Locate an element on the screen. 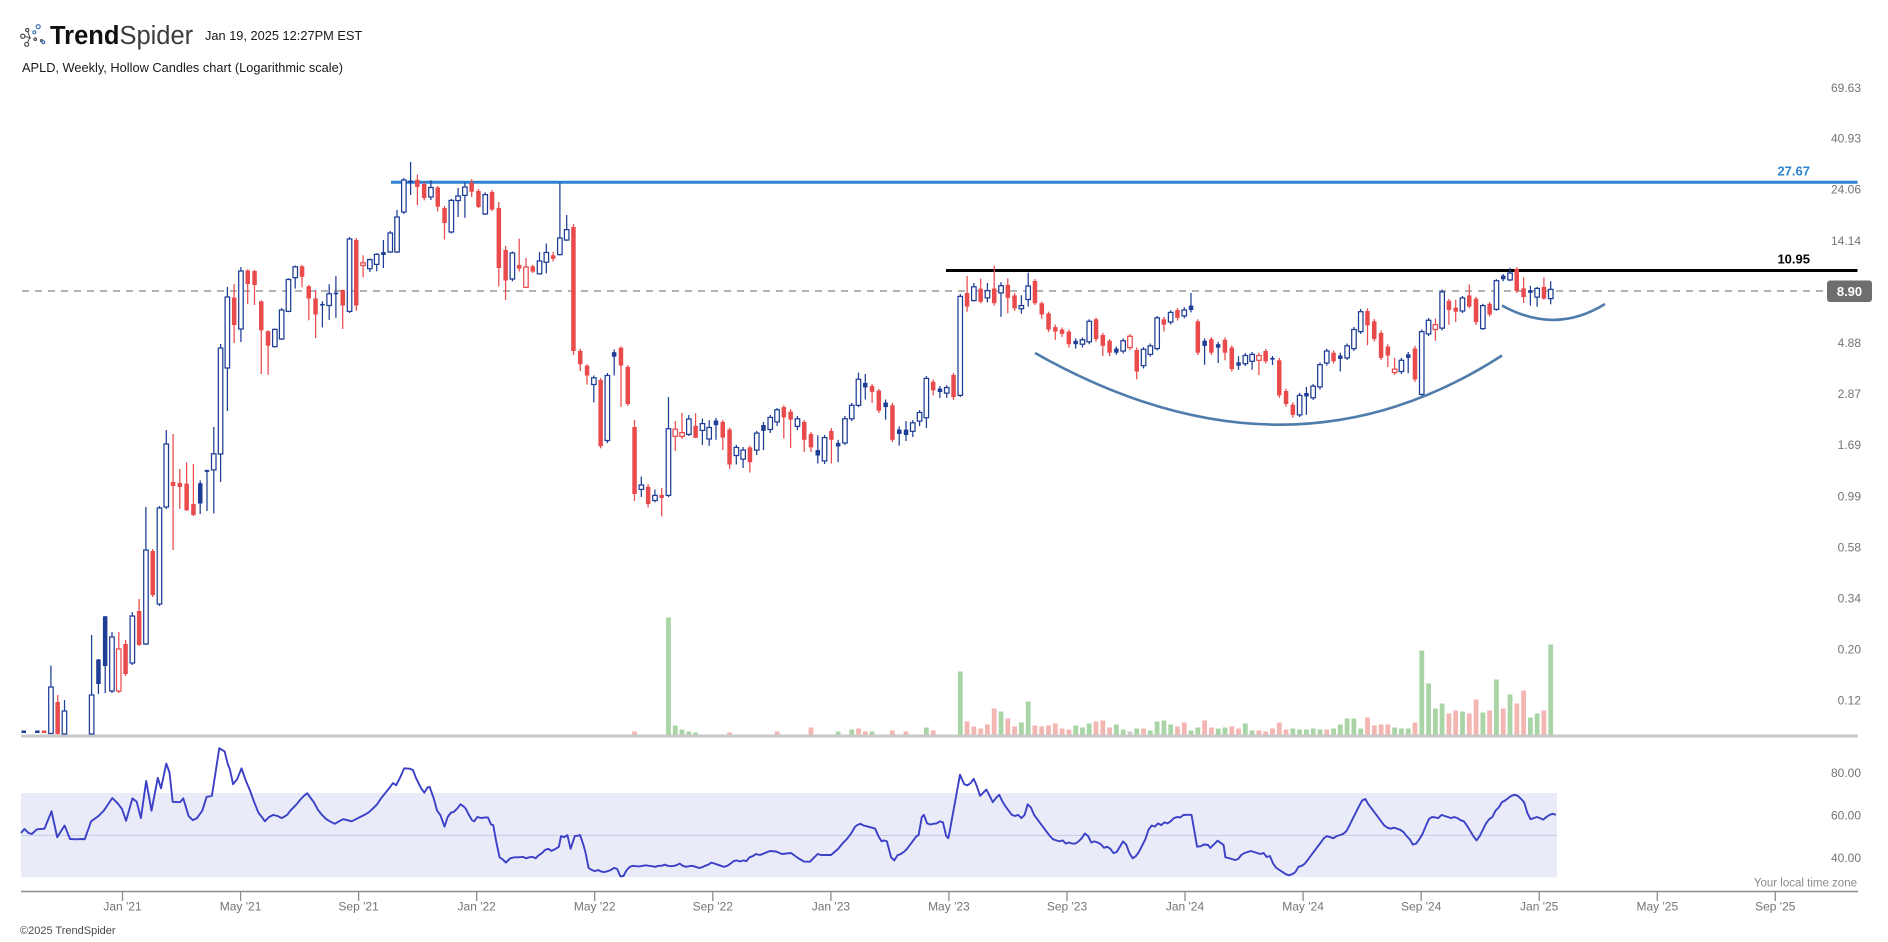  svg-text: Sep '21 is located at coordinates (358, 907).